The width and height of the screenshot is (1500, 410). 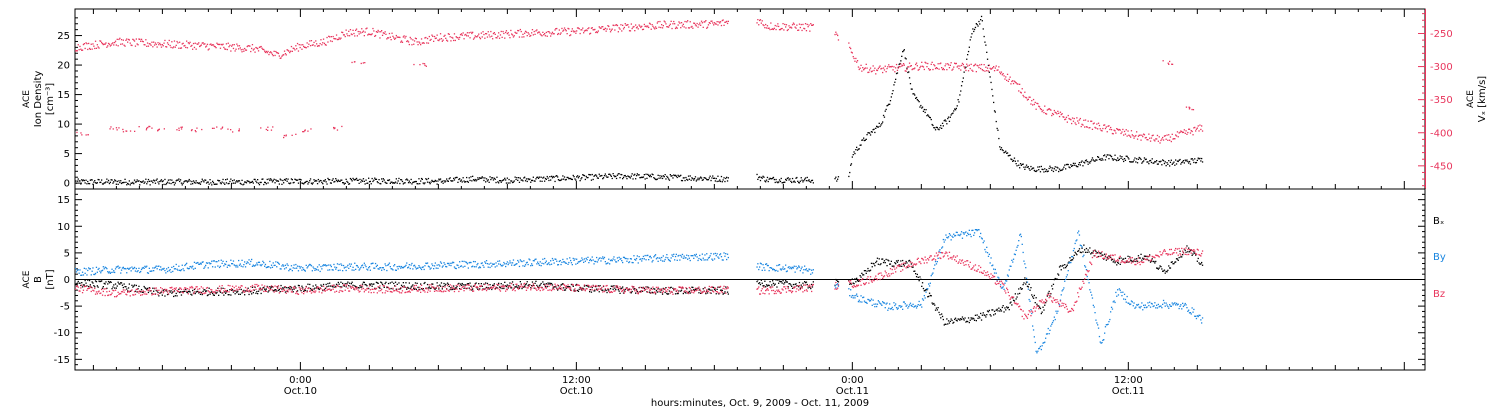 What do you see at coordinates (50, 99) in the screenshot?
I see `axis-label-line: [cm⁻³]` at bounding box center [50, 99].